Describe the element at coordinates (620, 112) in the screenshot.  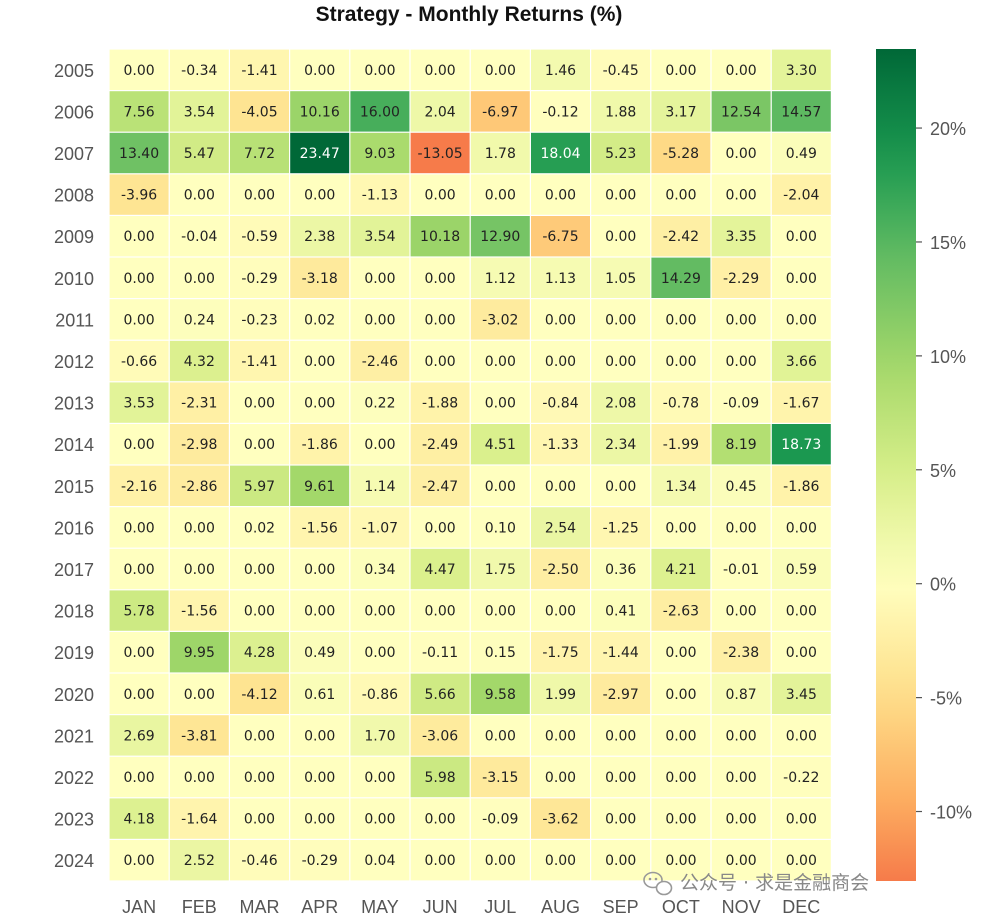
I see `cell-value-label: 1.88` at that location.